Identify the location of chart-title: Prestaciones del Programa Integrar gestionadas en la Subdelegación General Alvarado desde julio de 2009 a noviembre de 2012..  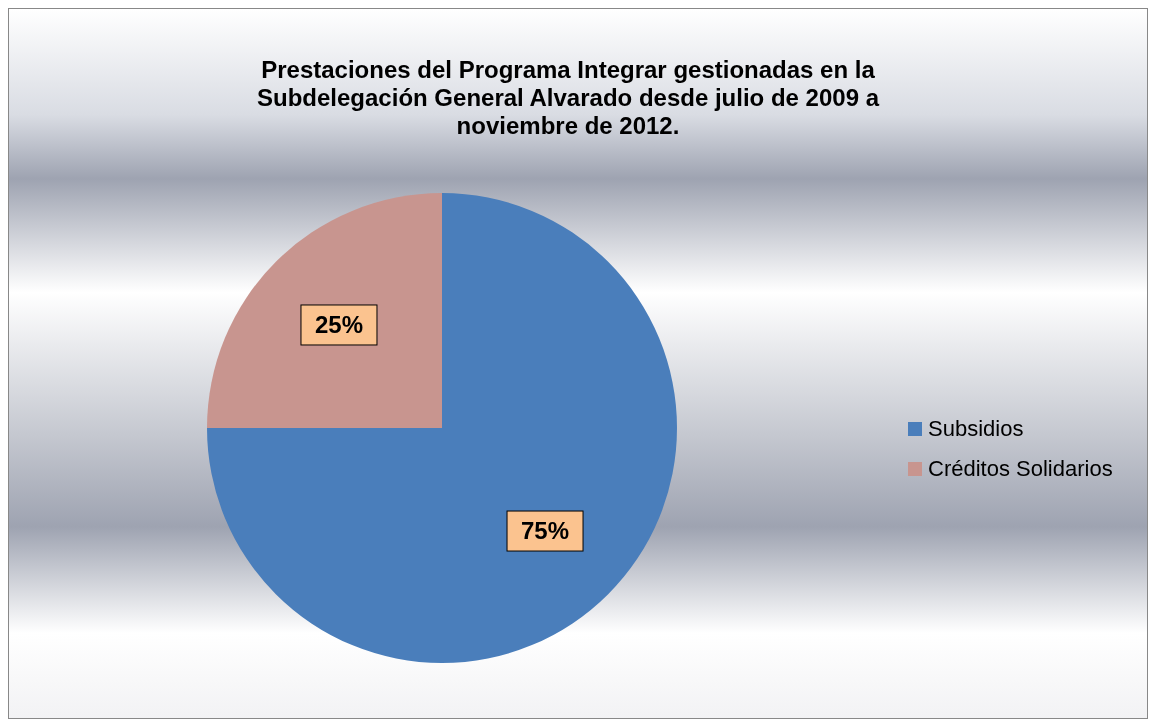
(568, 97).